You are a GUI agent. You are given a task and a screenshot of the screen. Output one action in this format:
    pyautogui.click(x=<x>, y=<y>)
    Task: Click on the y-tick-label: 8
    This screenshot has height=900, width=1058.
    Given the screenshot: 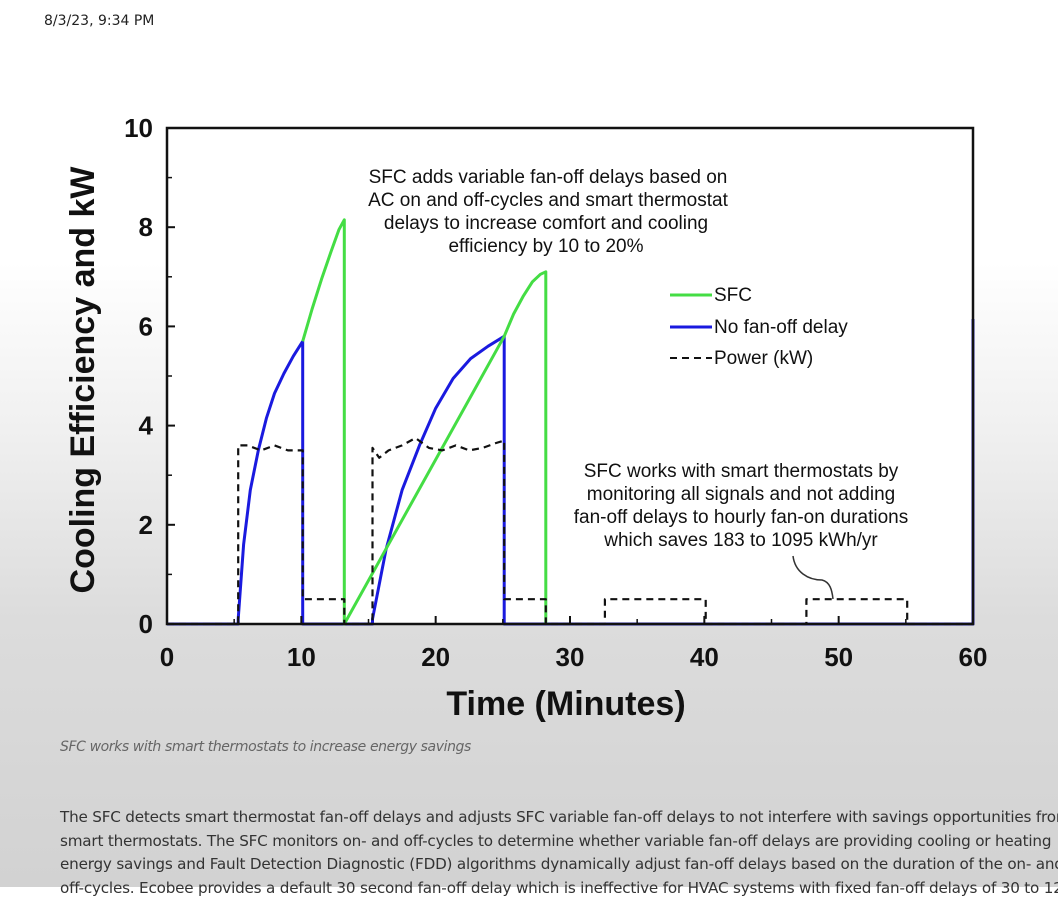 What is the action you would take?
    pyautogui.click(x=146, y=227)
    